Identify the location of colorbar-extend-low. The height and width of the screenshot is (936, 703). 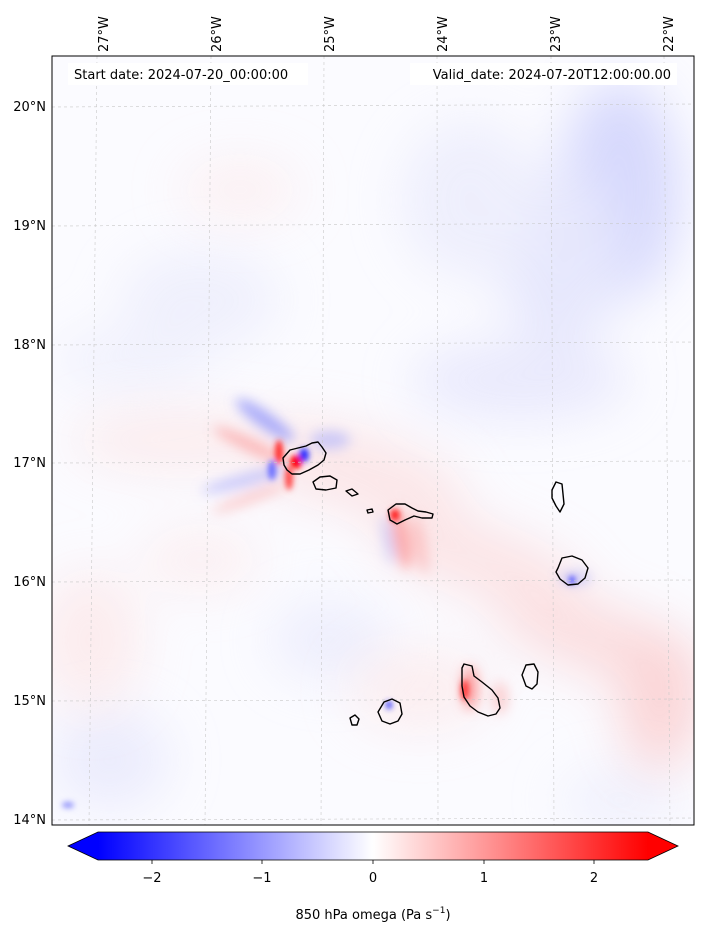
(83, 846).